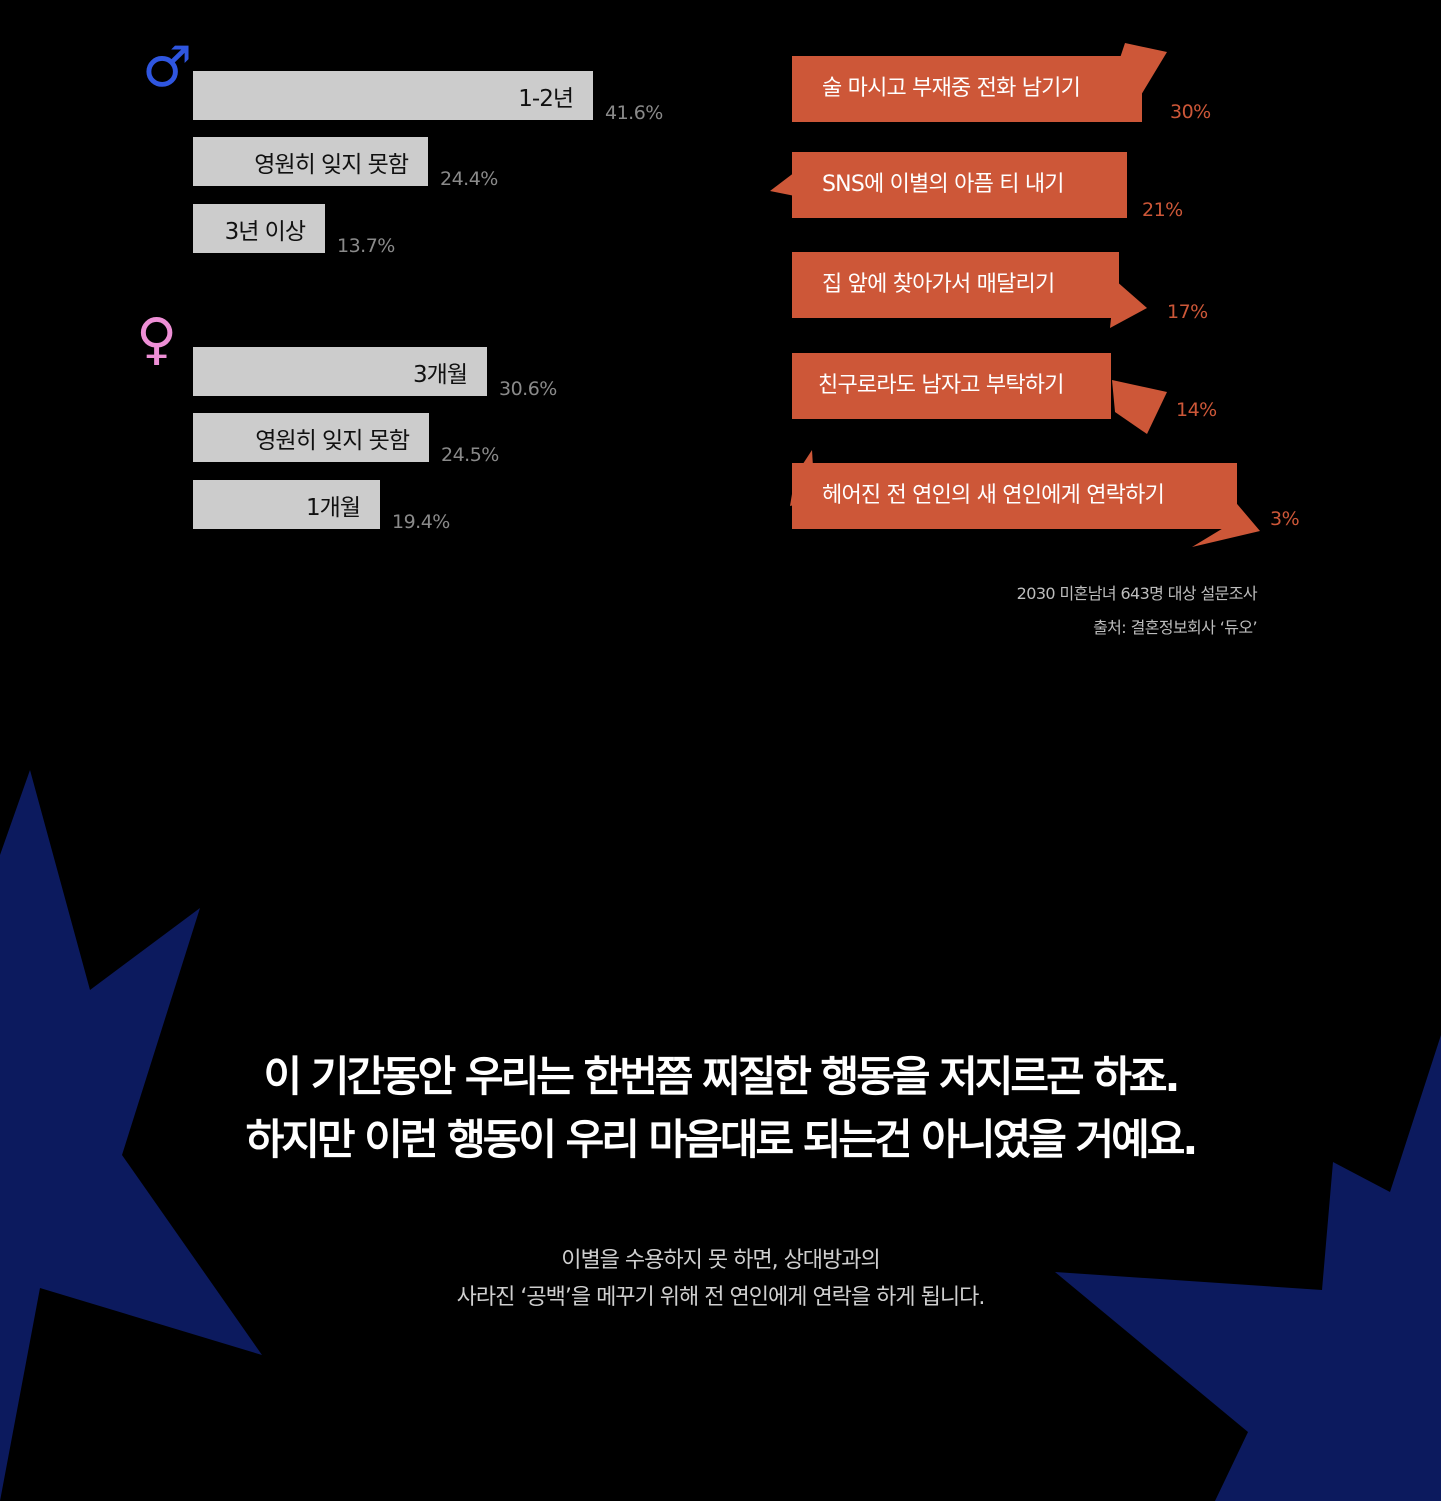 This screenshot has height=1501, width=1441. I want to click on male-bar-3: 3년 이상, so click(259, 228).